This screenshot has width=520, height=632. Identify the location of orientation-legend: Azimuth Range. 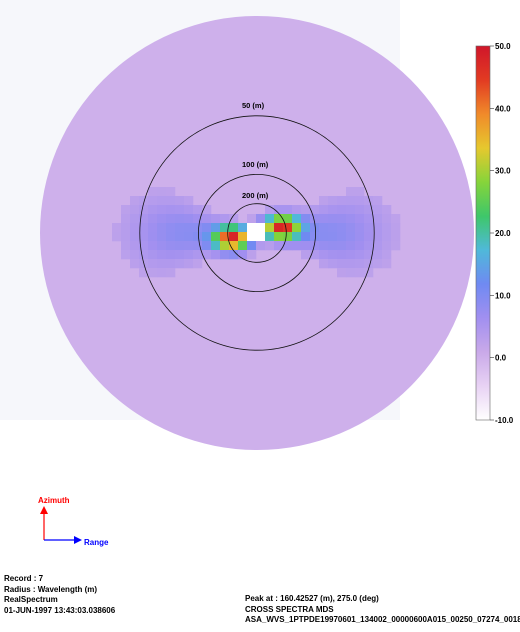
(90, 523).